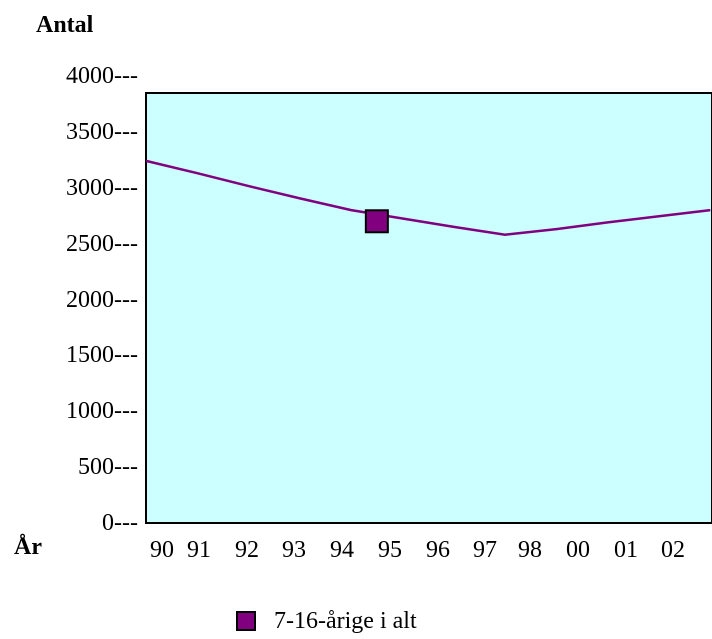  I want to click on y-axis-label: Antal, so click(65, 25).